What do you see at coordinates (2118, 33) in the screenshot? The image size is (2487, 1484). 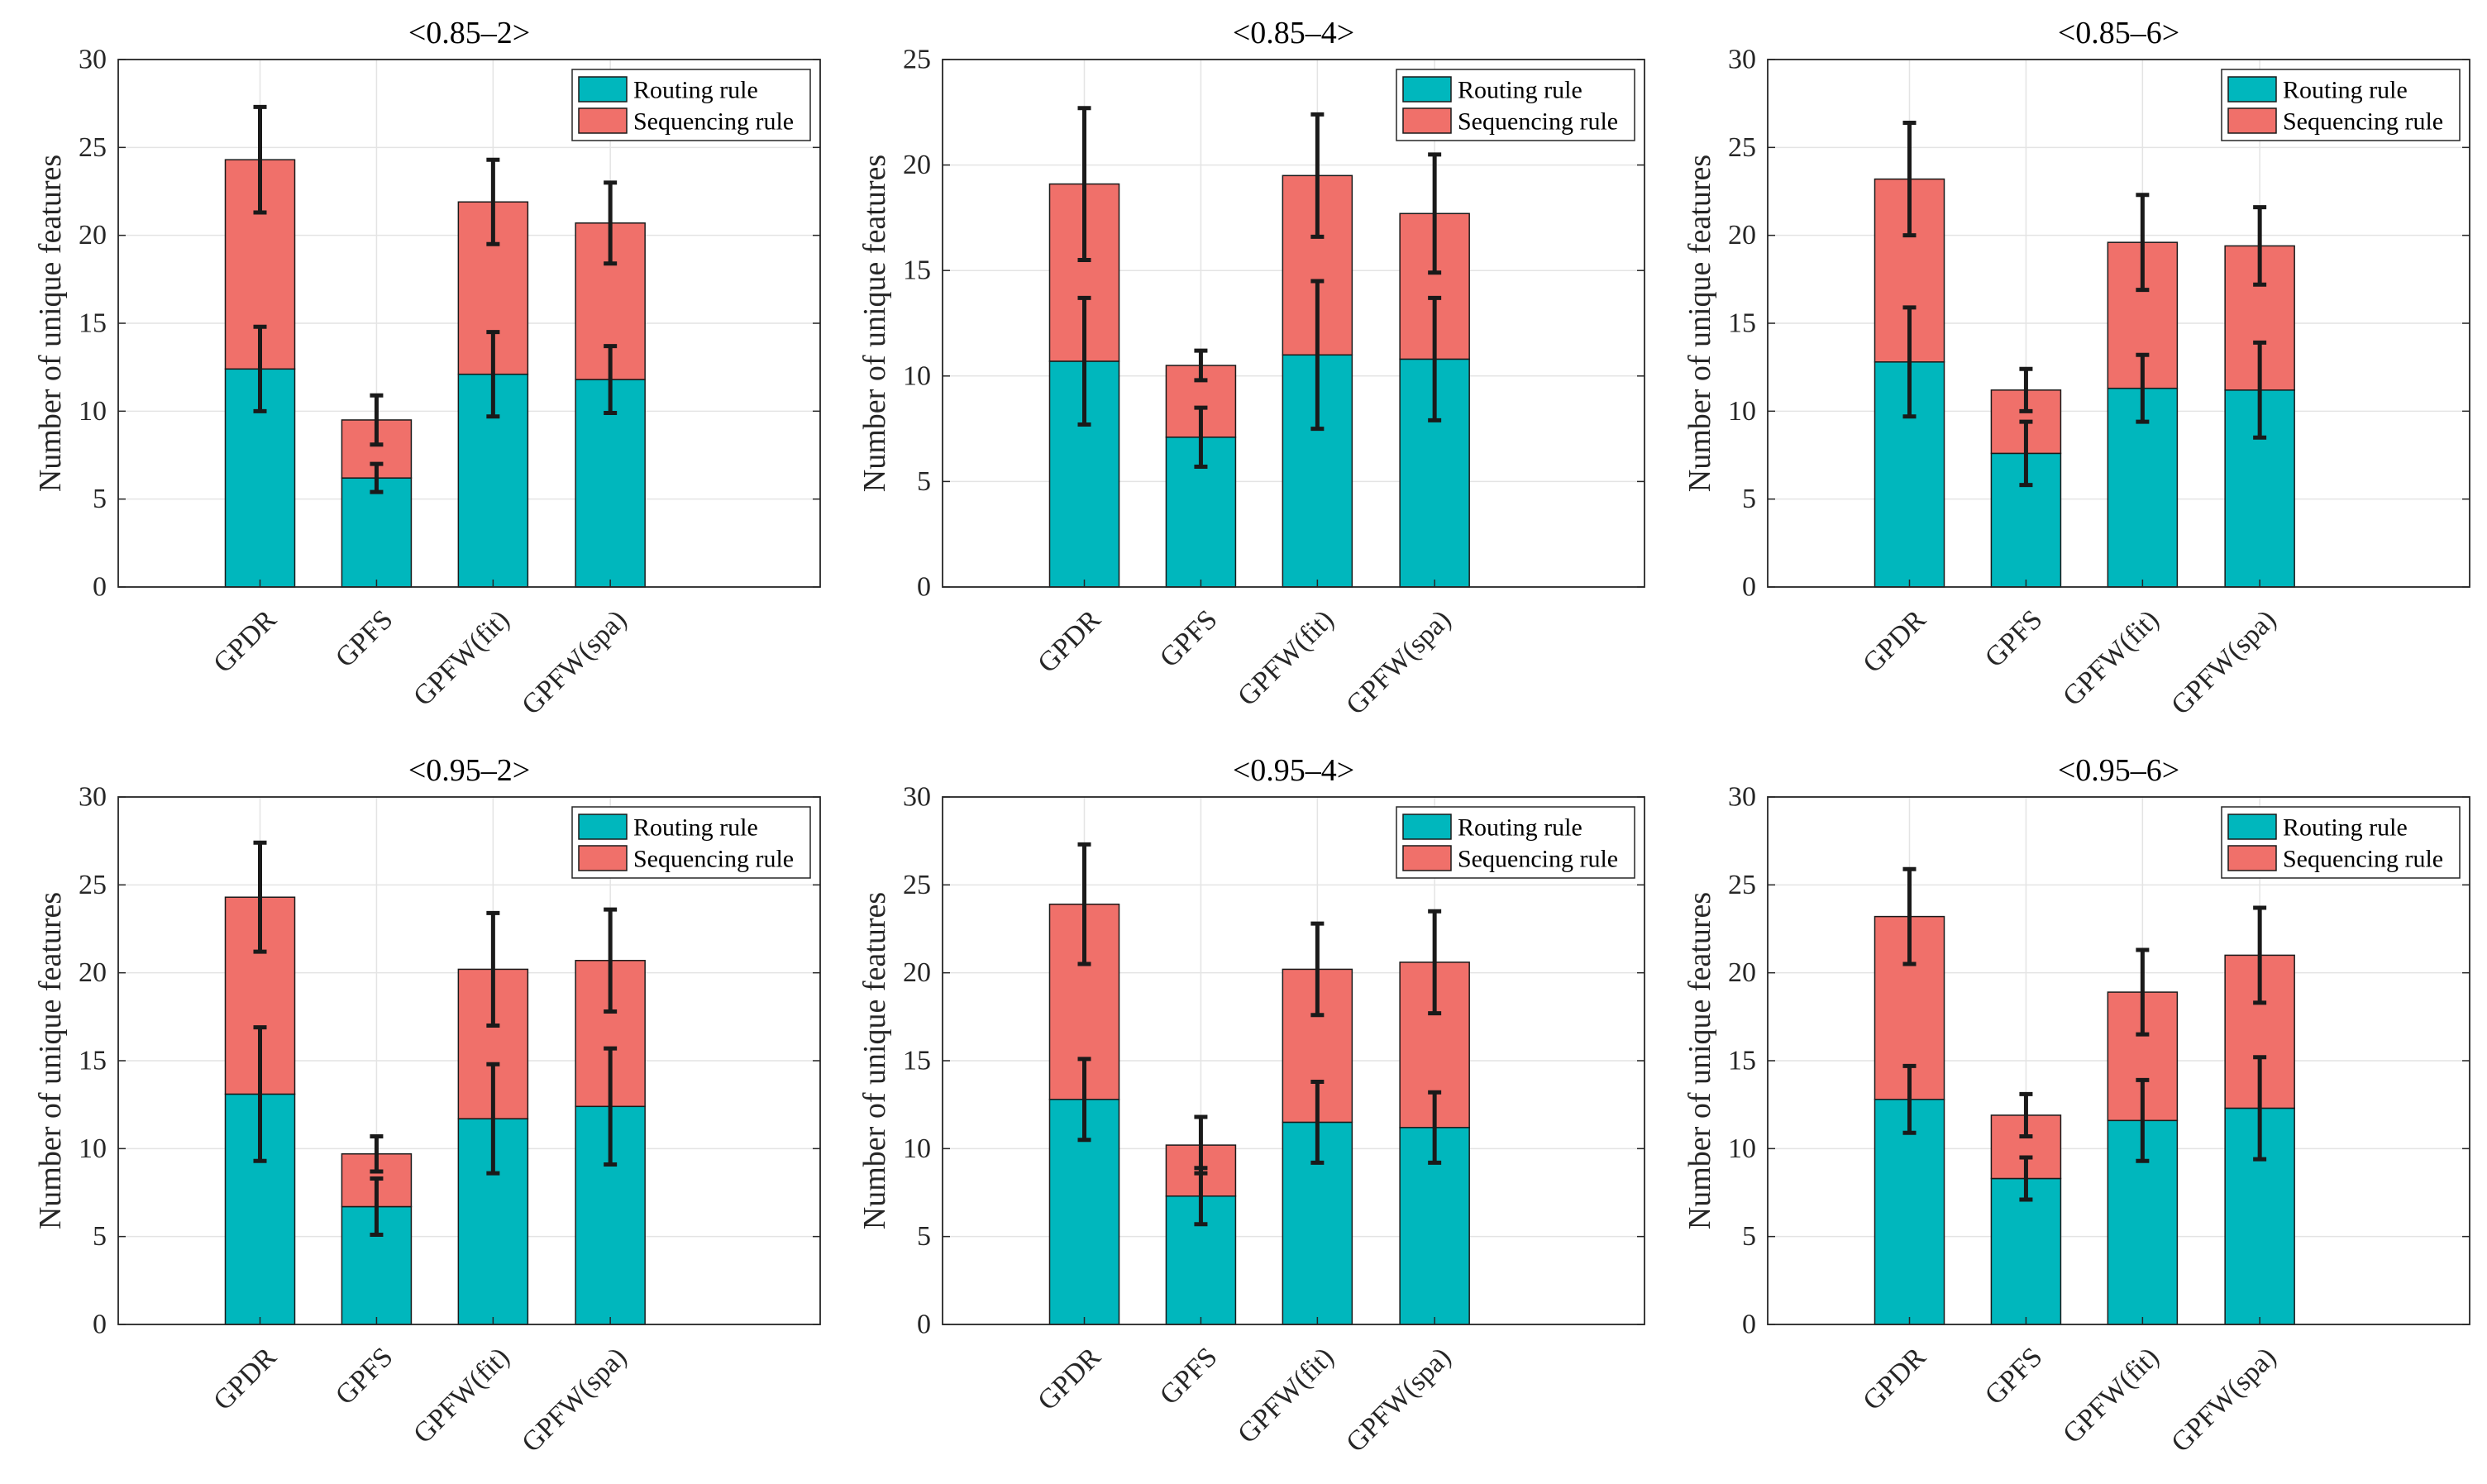 I see `chart-title: <0.85–6>` at bounding box center [2118, 33].